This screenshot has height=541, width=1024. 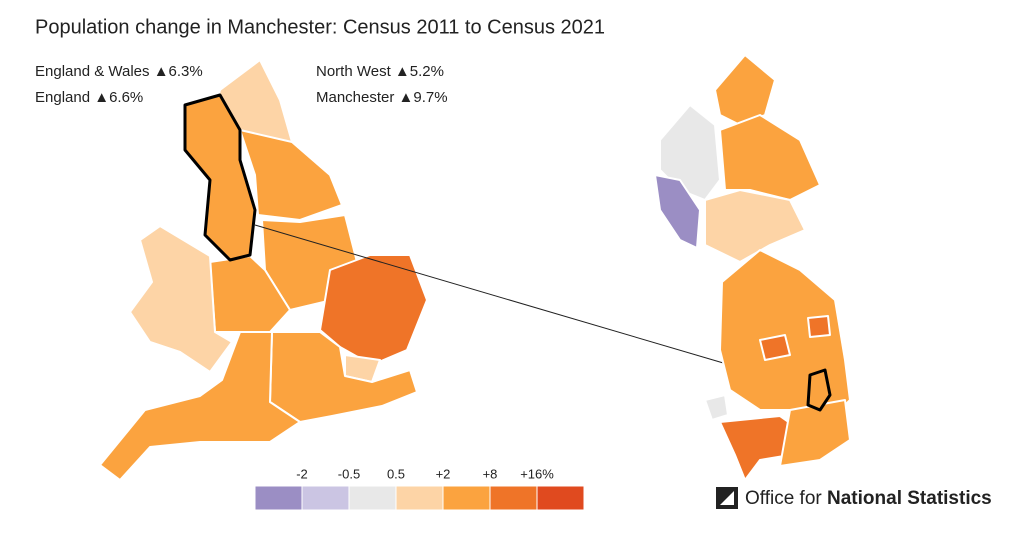 What do you see at coordinates (537, 473) in the screenshot?
I see `legend-label: +16%` at bounding box center [537, 473].